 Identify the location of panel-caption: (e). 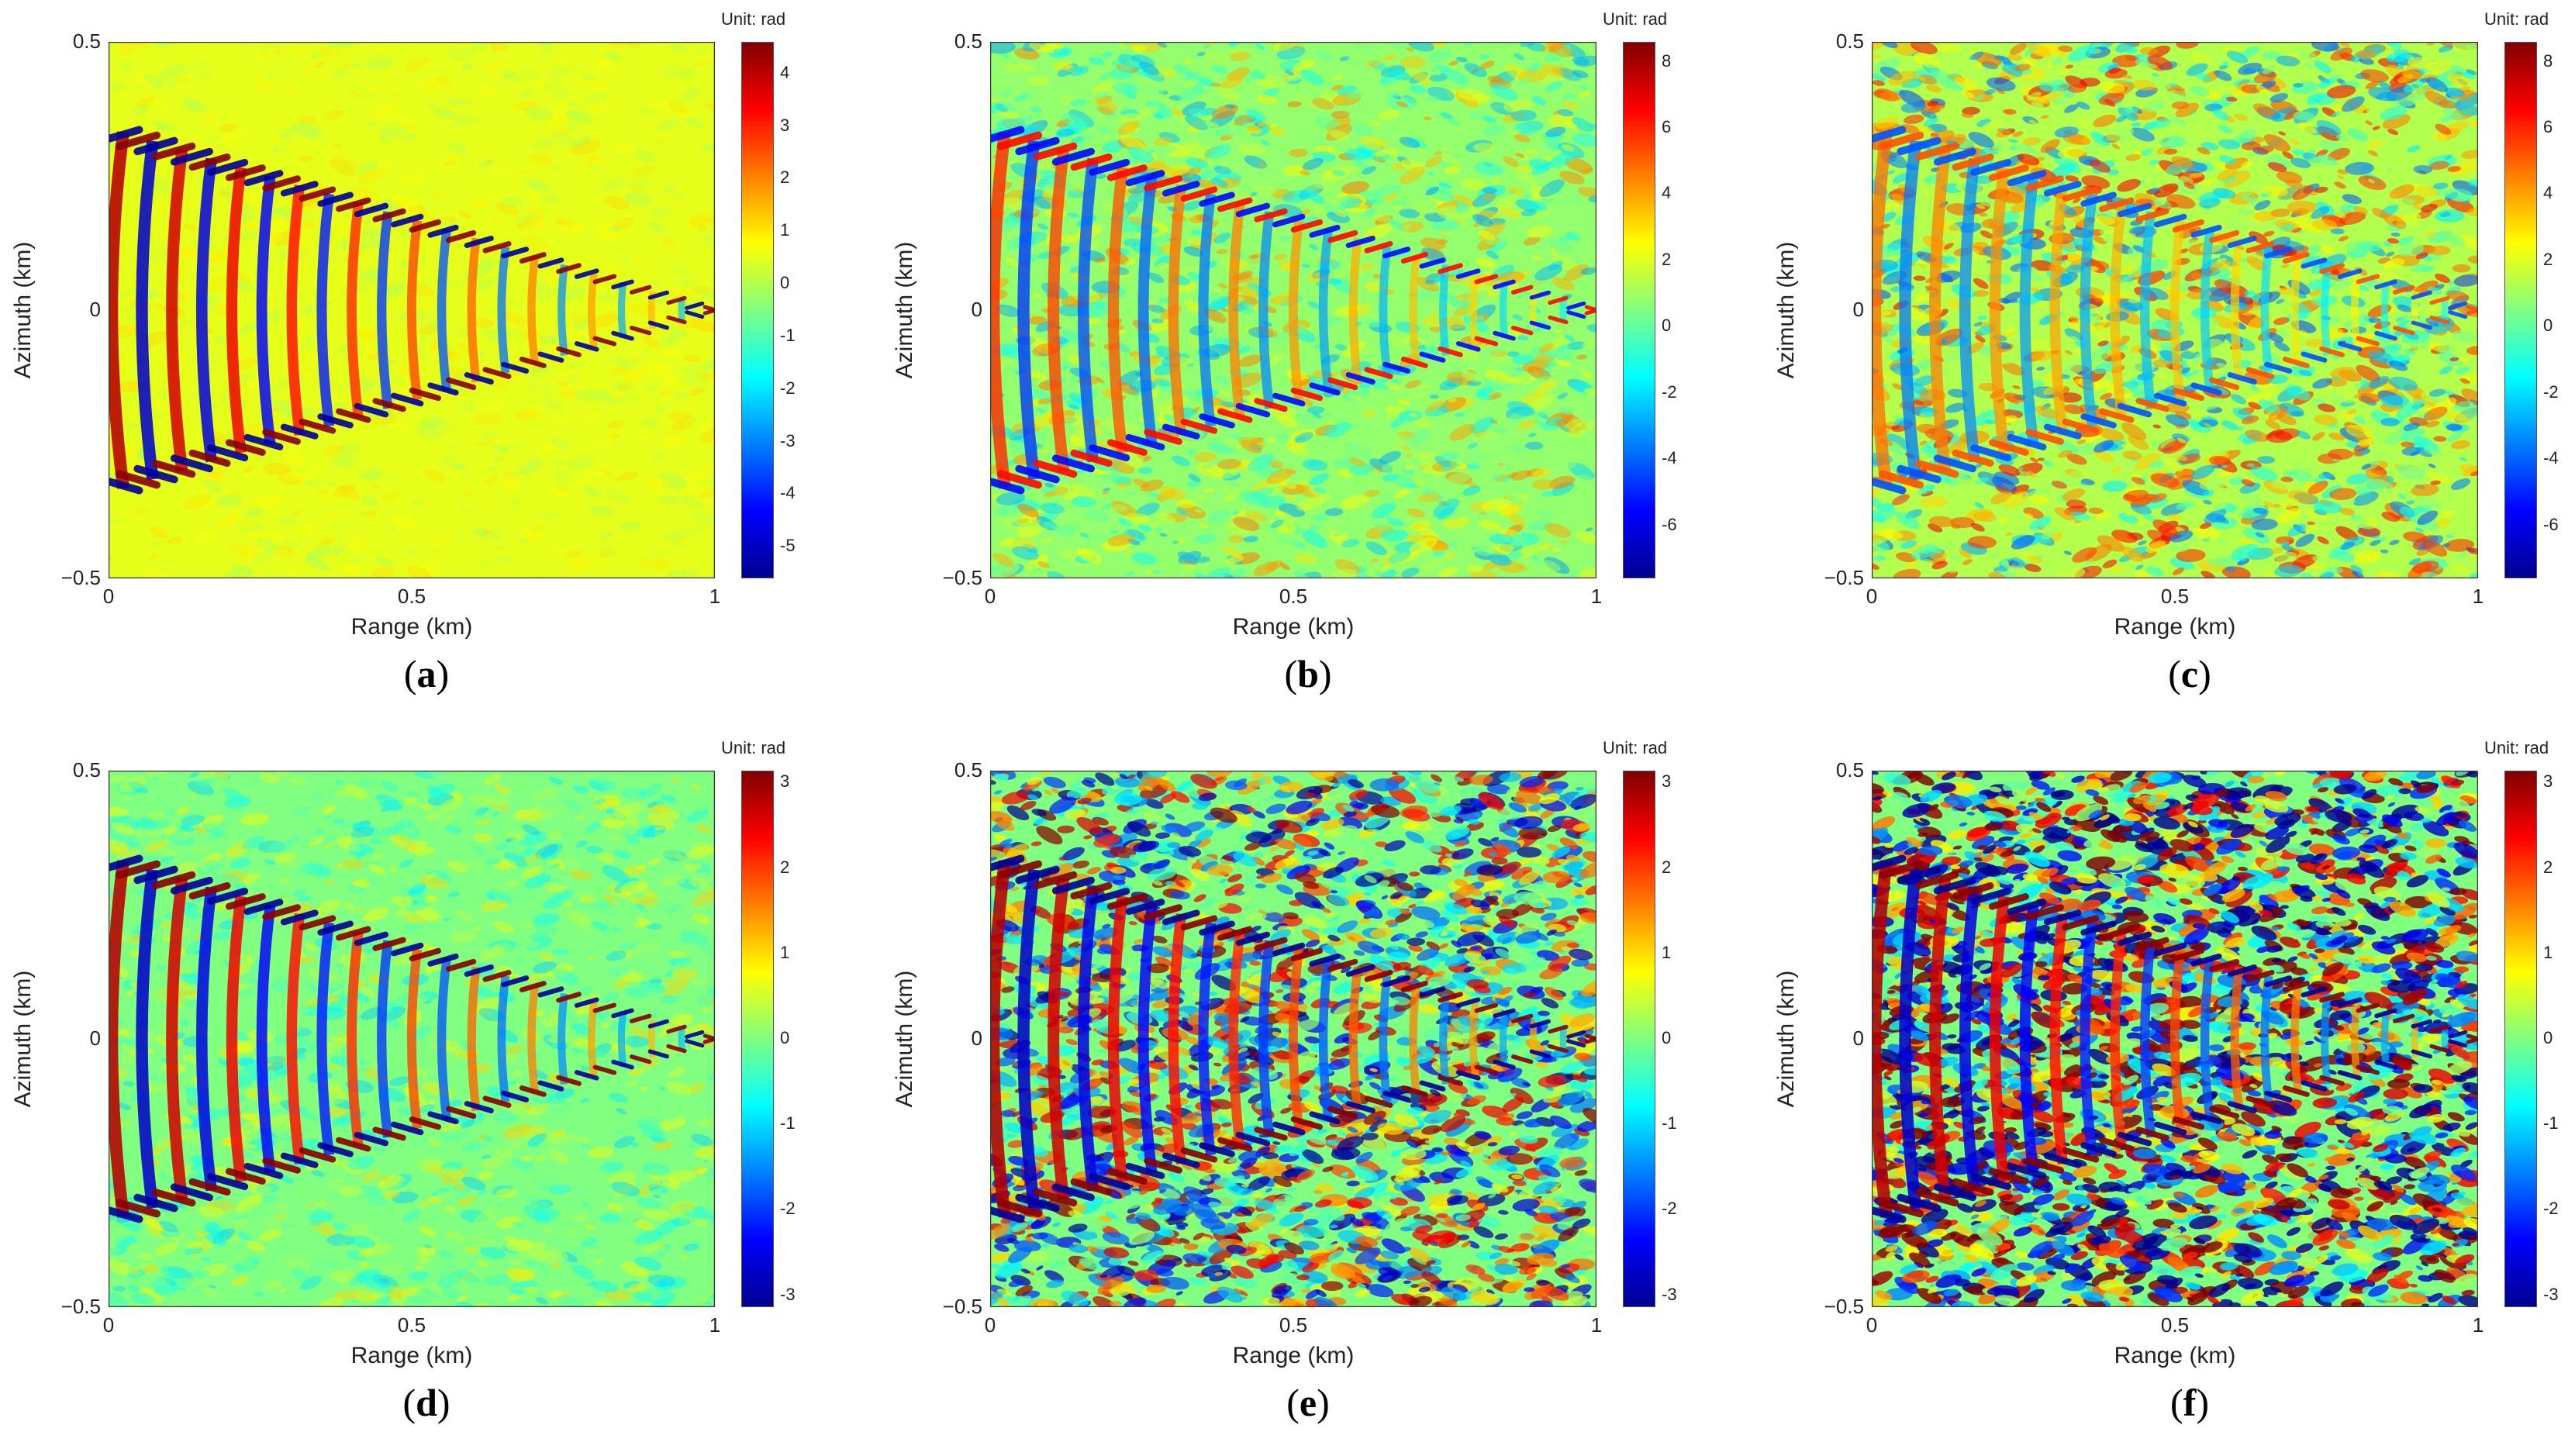
(1308, 1403).